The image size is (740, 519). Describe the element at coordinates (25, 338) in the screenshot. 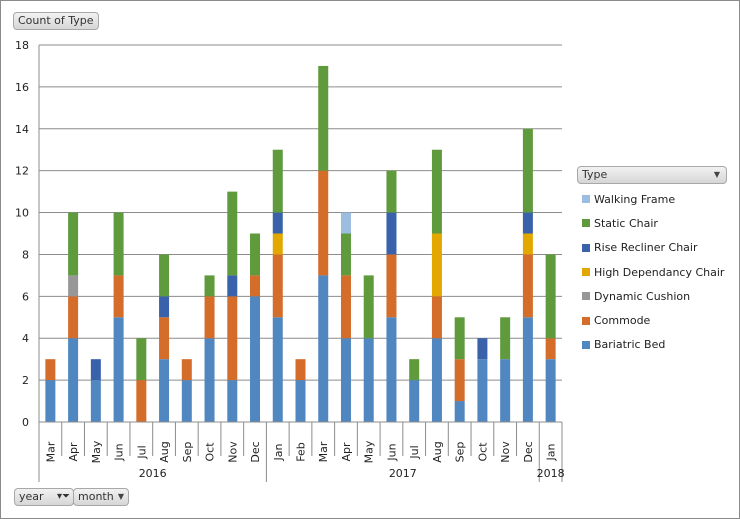

I see `y-tick-label: 4` at that location.